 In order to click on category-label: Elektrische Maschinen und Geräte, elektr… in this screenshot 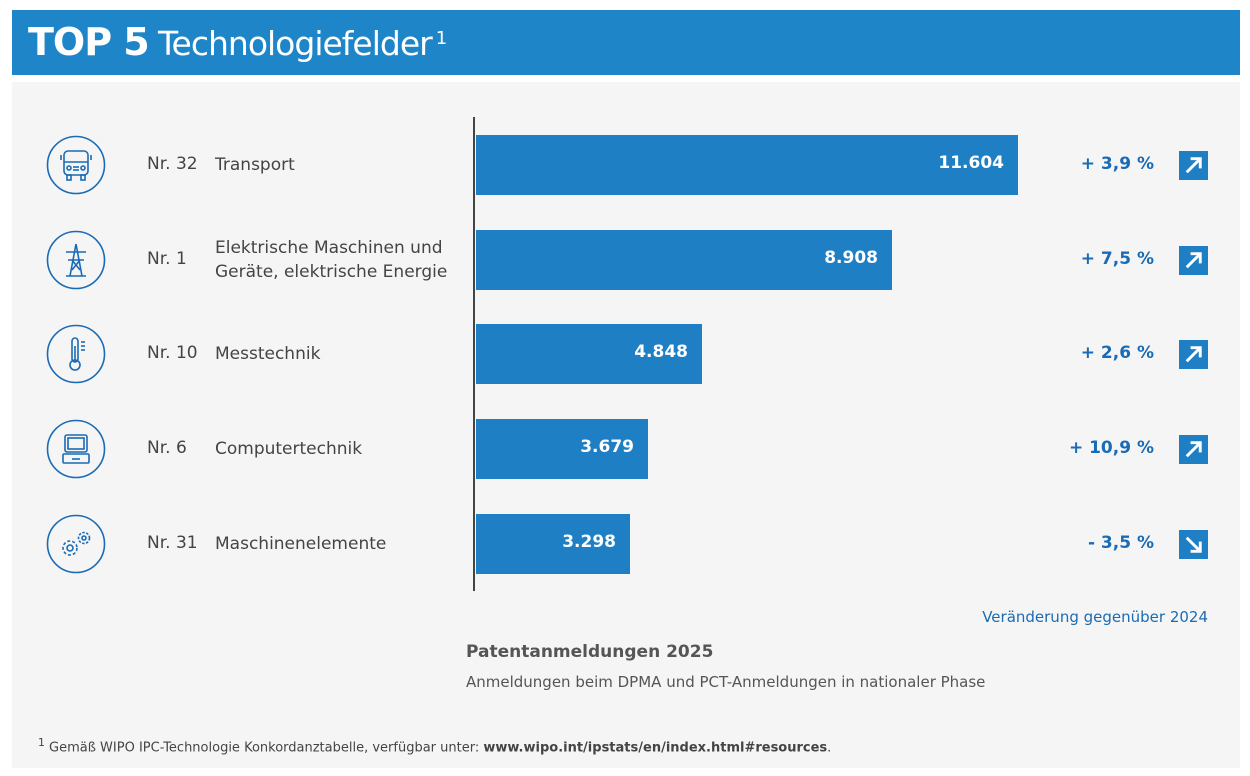, I will do `click(335, 260)`.